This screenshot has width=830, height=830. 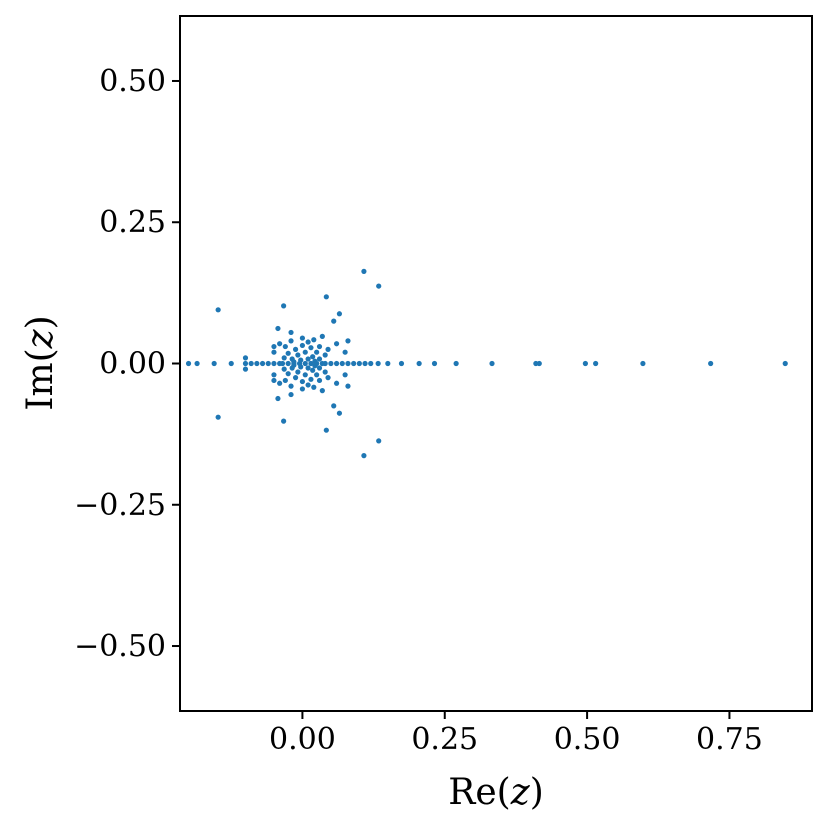 What do you see at coordinates (302, 739) in the screenshot?
I see `x-tick-label: 0.00` at bounding box center [302, 739].